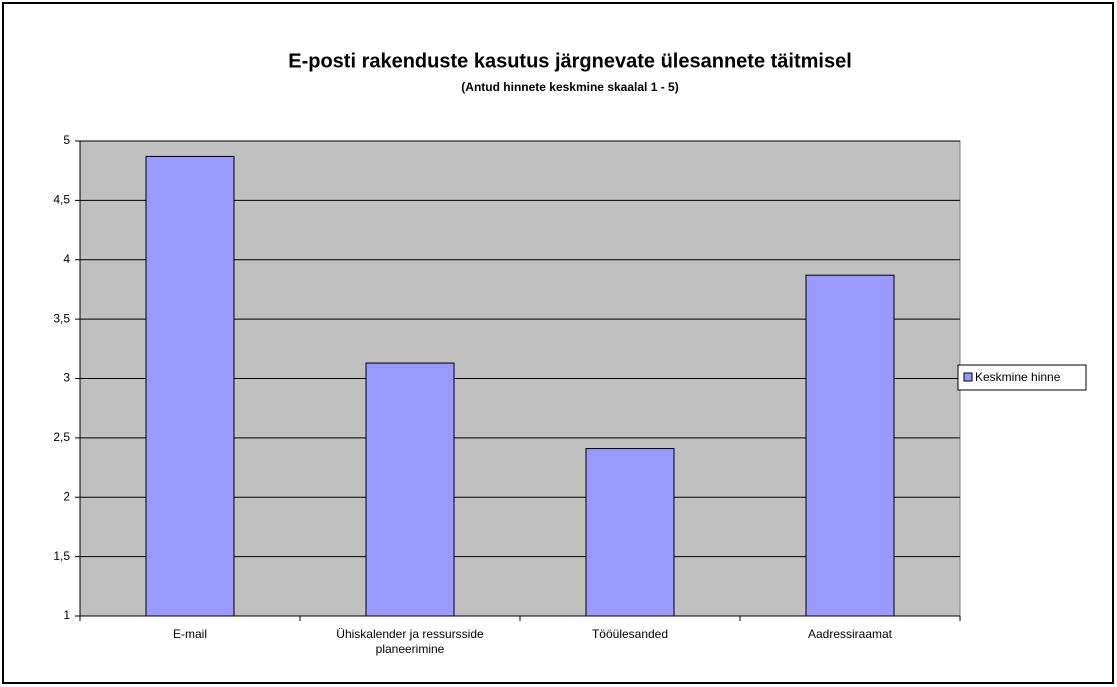 The width and height of the screenshot is (1117, 687). Describe the element at coordinates (410, 641) in the screenshot. I see `x-tick-label: Ühiskalender ja ressursside planeerimine` at that location.